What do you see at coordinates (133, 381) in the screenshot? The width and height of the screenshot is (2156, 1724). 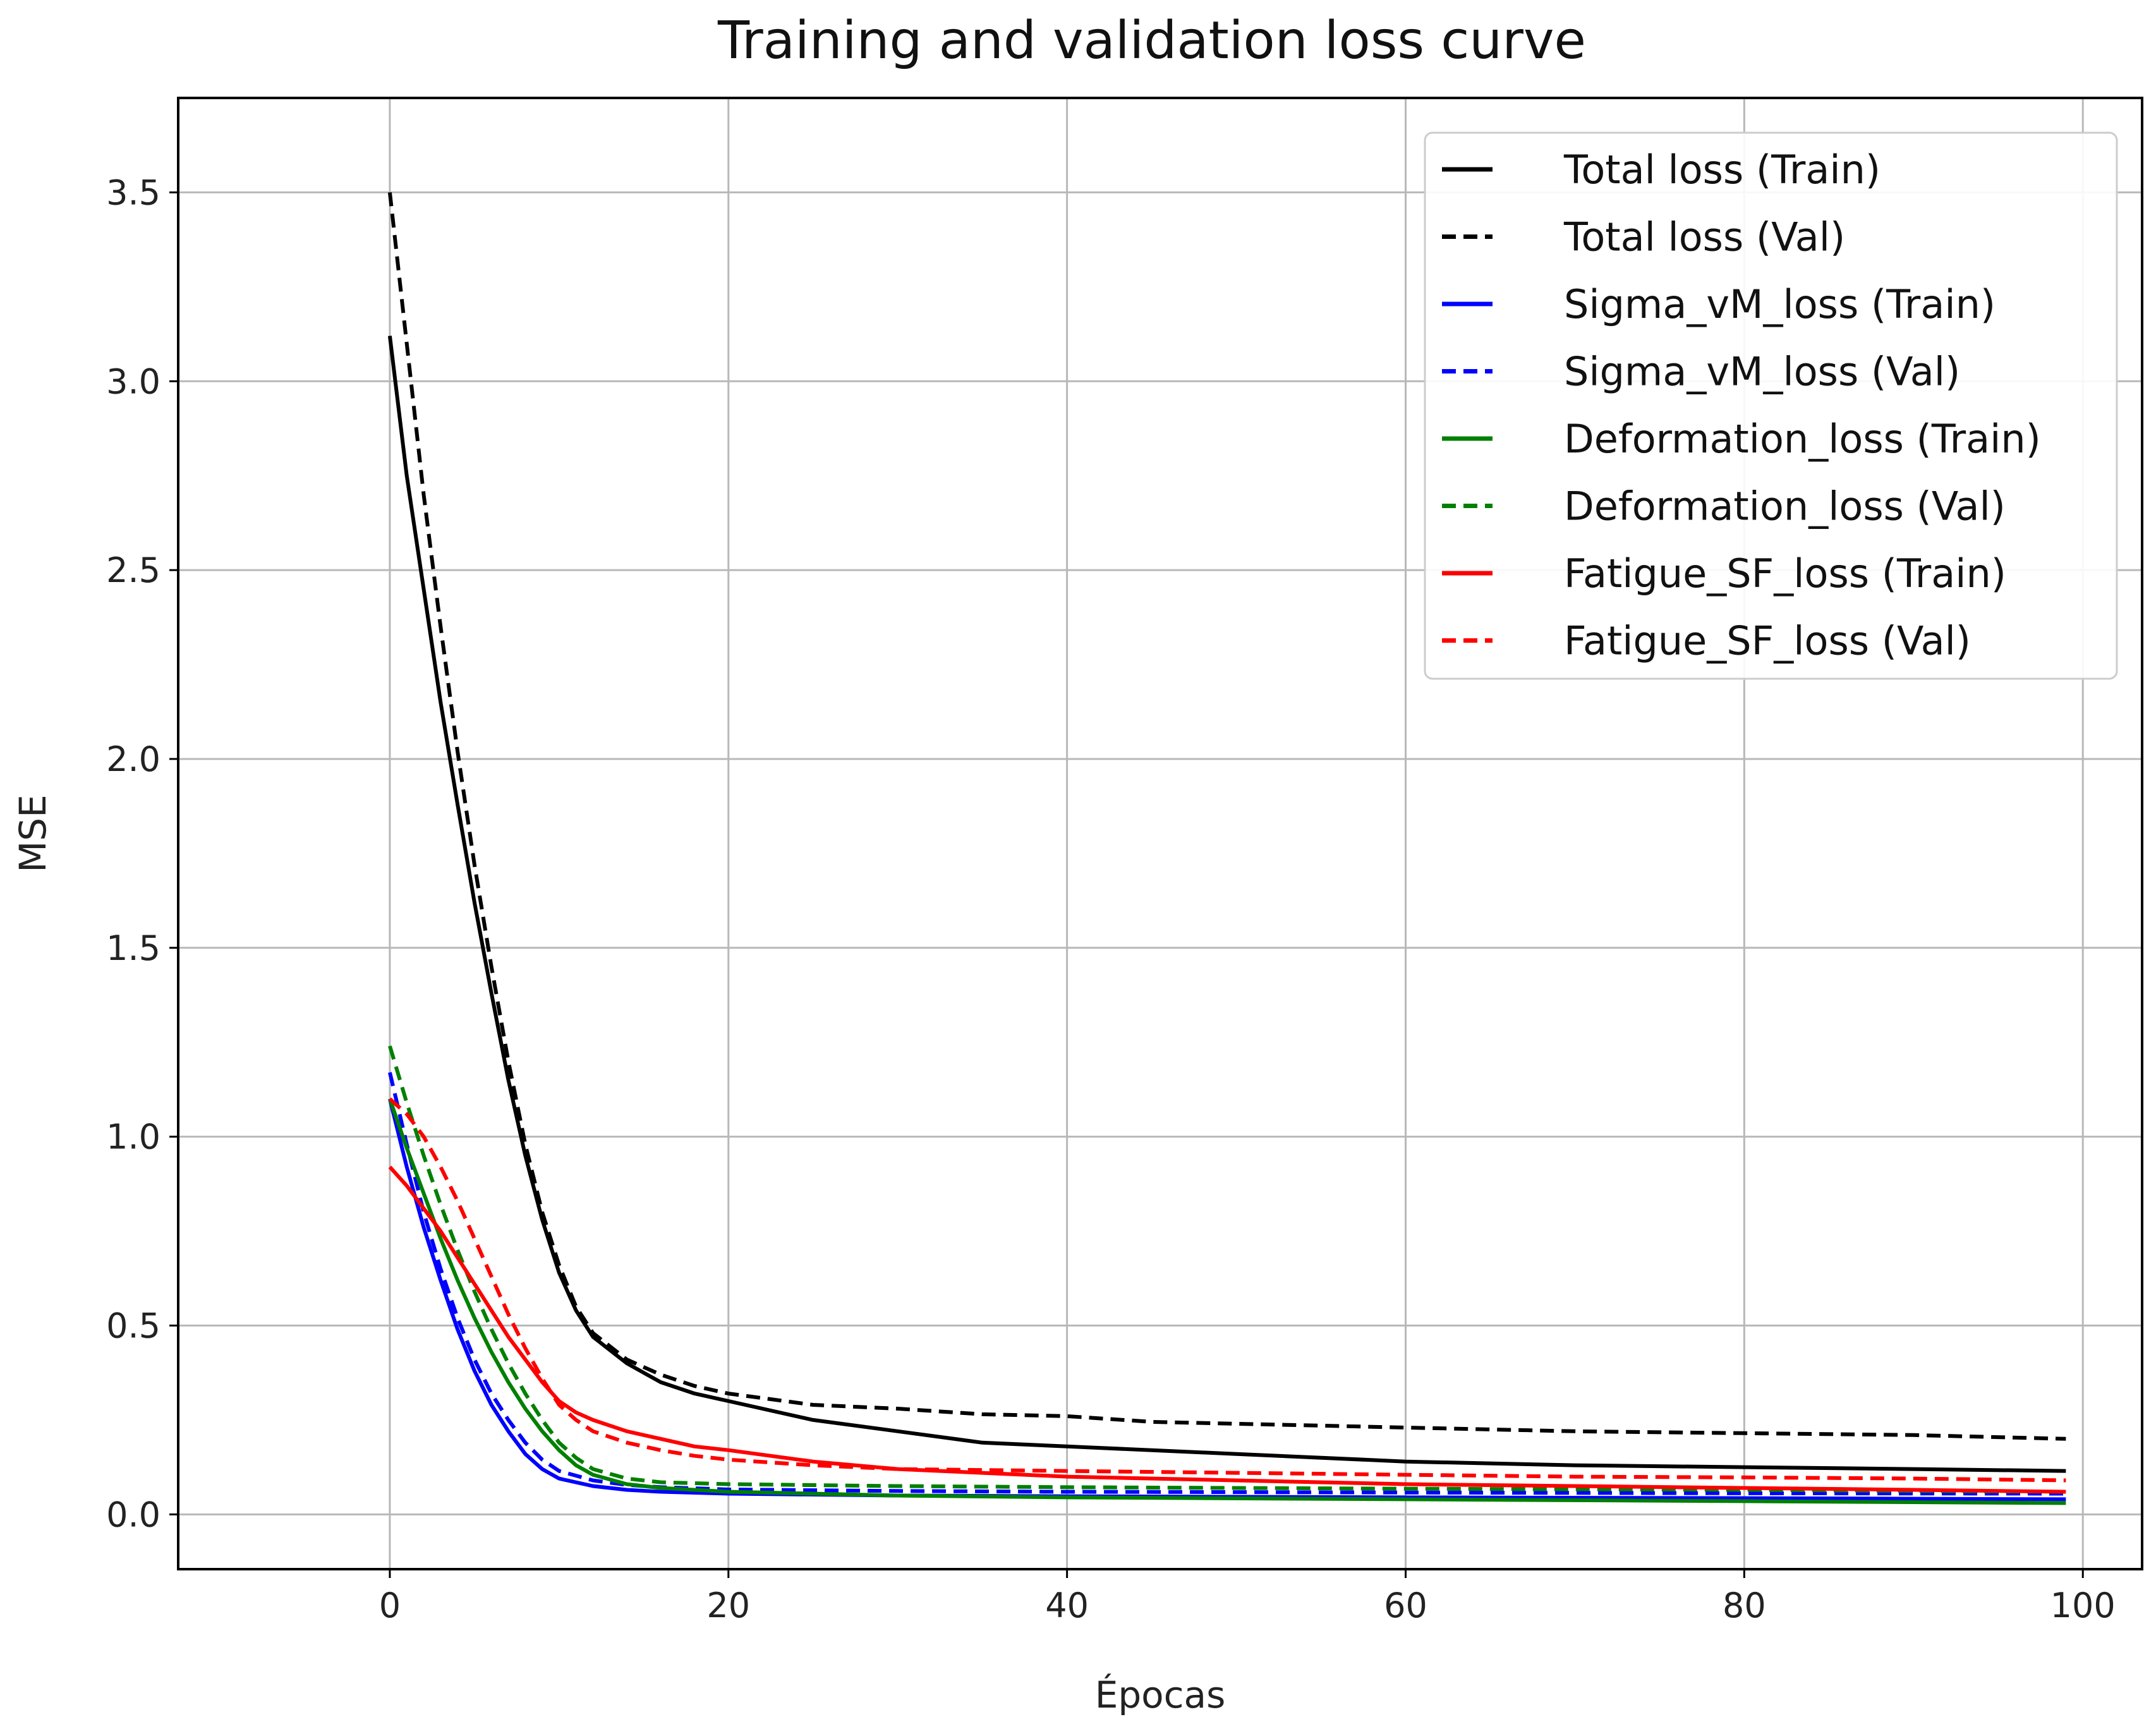 I see `y-tick-label: 3.0` at bounding box center [133, 381].